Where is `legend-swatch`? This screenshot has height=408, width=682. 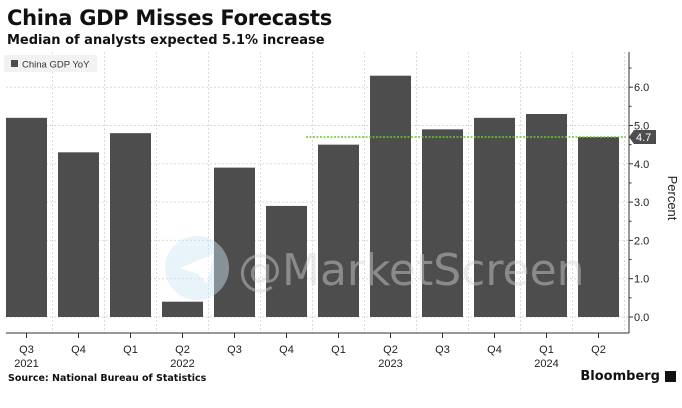
legend-swatch is located at coordinates (14, 63).